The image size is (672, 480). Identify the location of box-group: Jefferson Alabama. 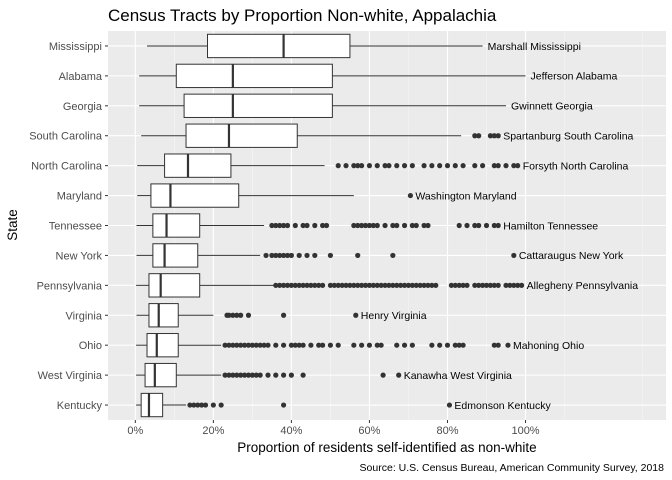
(378, 76).